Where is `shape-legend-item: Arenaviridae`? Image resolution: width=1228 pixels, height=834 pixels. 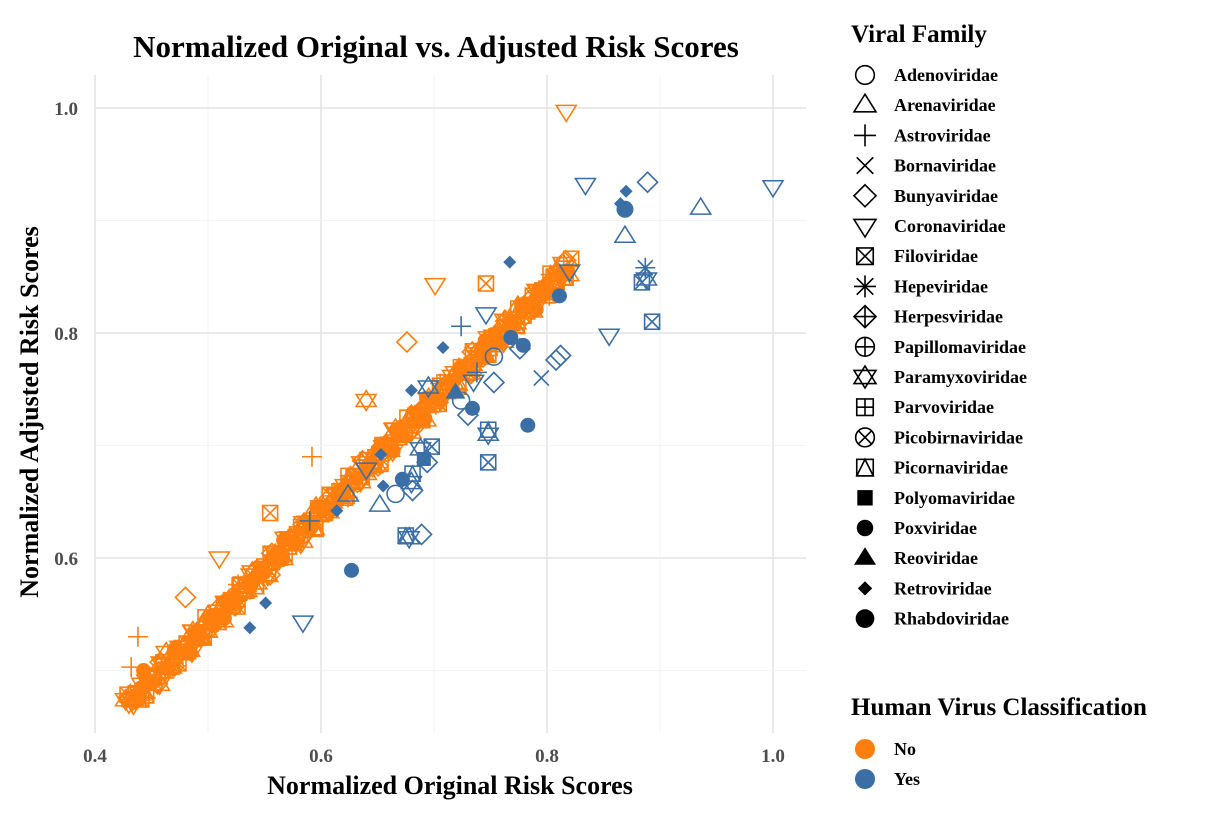 shape-legend-item: Arenaviridae is located at coordinates (924, 103).